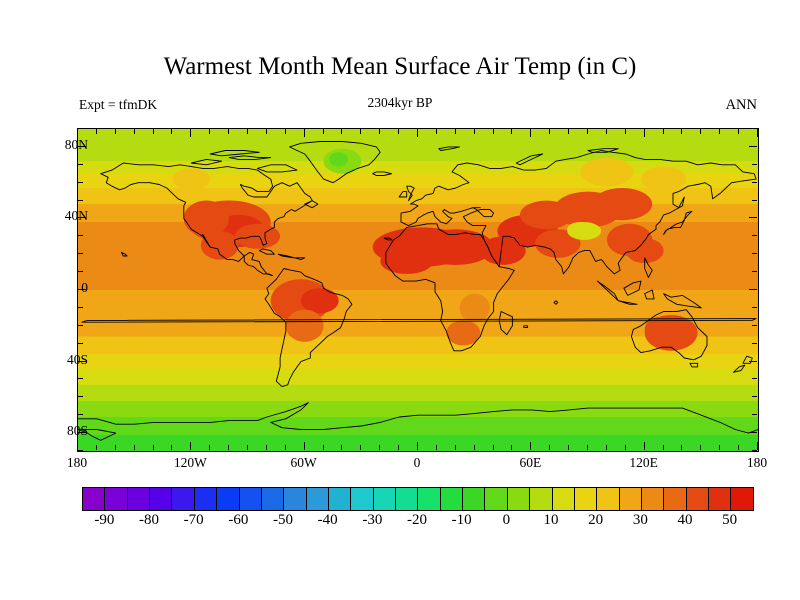  What do you see at coordinates (418, 499) in the screenshot?
I see `colorbar` at bounding box center [418, 499].